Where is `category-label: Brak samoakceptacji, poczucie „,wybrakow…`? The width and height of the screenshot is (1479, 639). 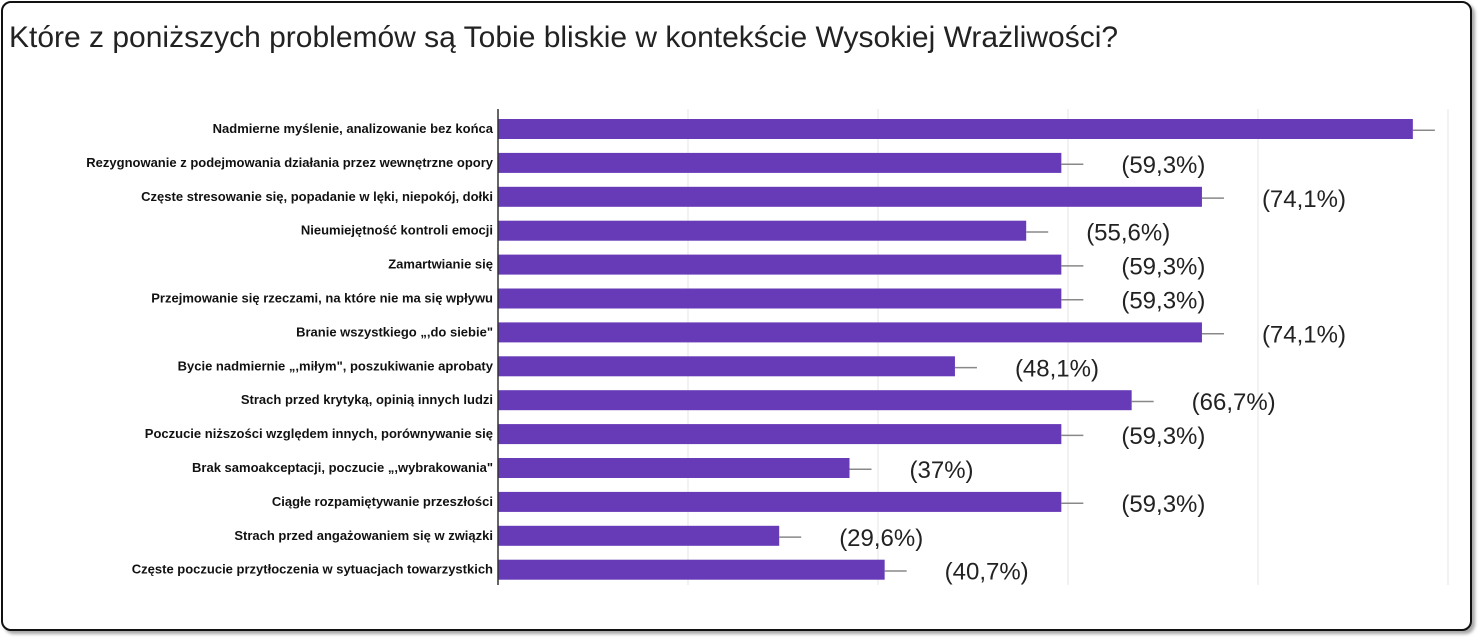 category-label: Brak samoakceptacji, poczucie „,wybrakow… is located at coordinates (342, 467).